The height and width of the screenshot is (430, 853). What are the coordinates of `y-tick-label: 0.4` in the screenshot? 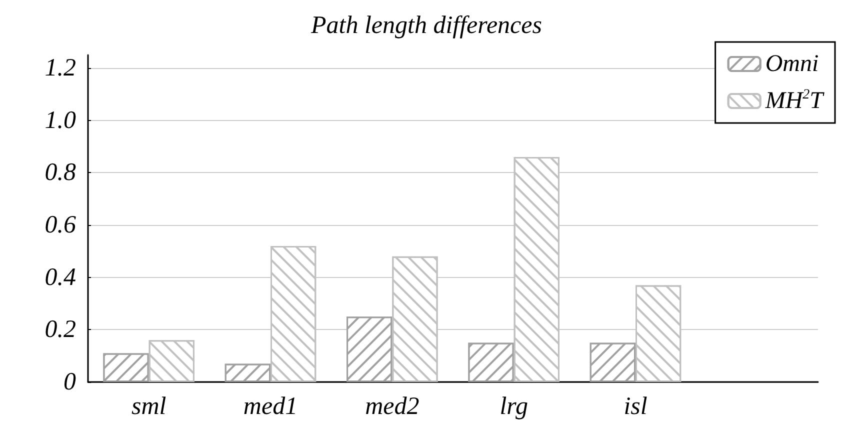 It's located at (60, 277).